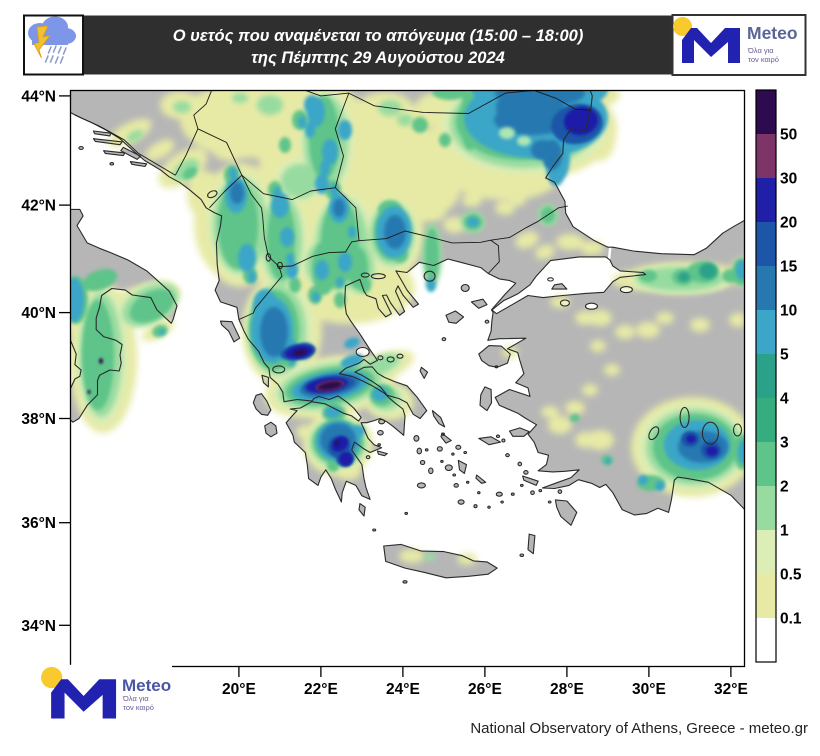  I want to click on svg-text: 22°E, so click(321, 689).